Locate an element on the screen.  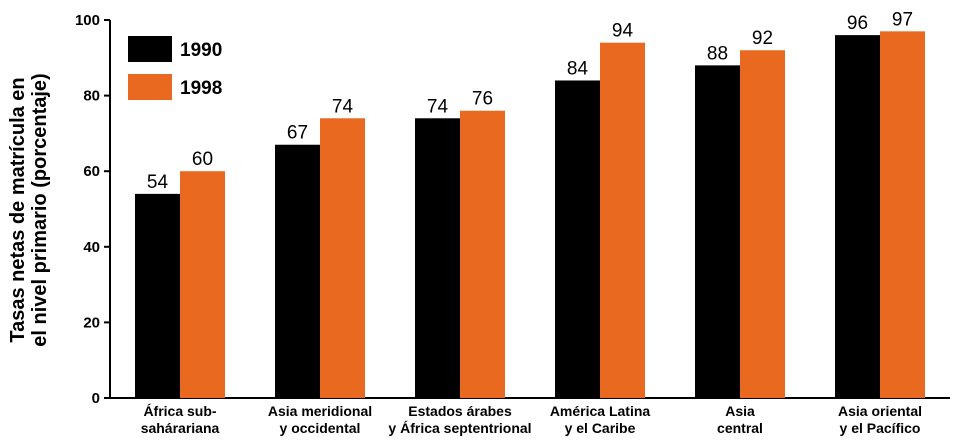
data-label-1990-5: 96 is located at coordinates (857, 23).